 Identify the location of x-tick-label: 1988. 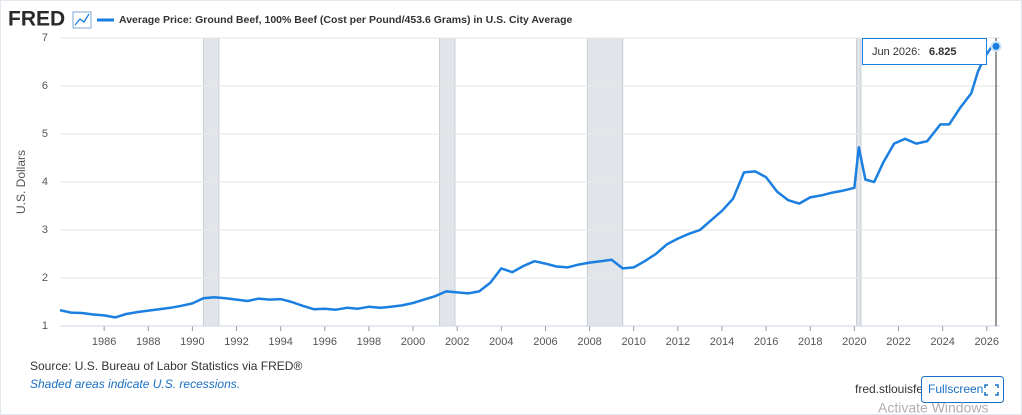
(148, 342).